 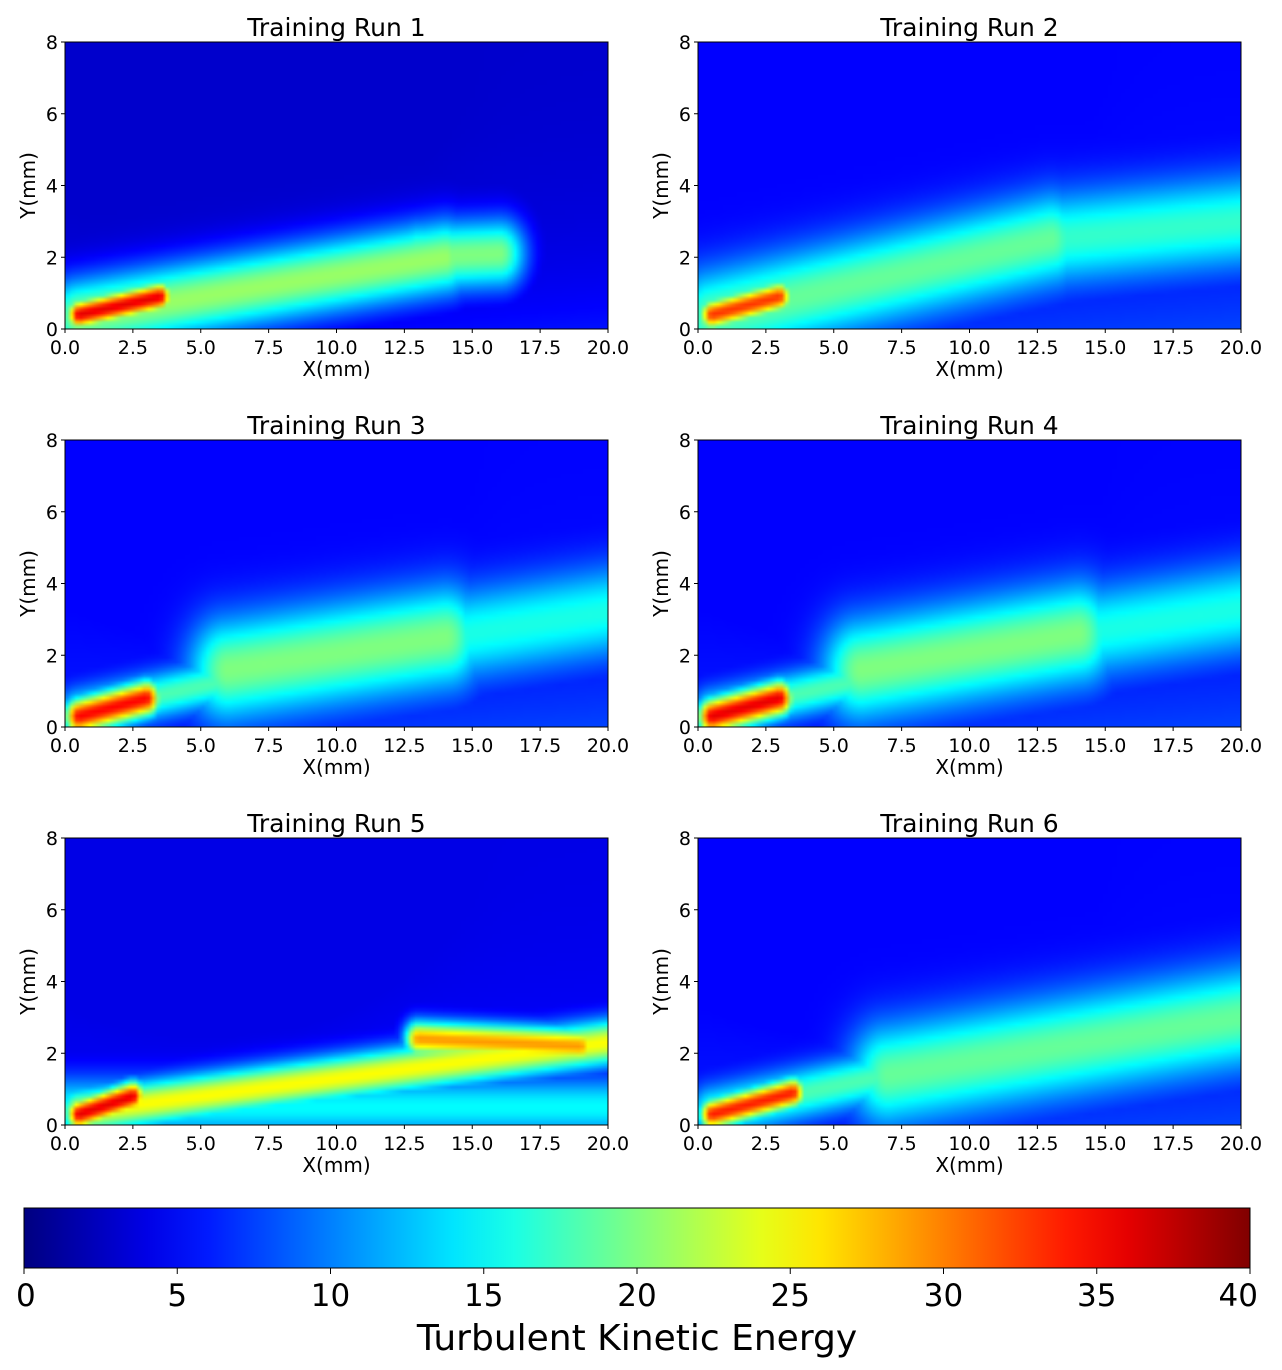 What do you see at coordinates (637, 1238) in the screenshot?
I see `colorbar-gradient` at bounding box center [637, 1238].